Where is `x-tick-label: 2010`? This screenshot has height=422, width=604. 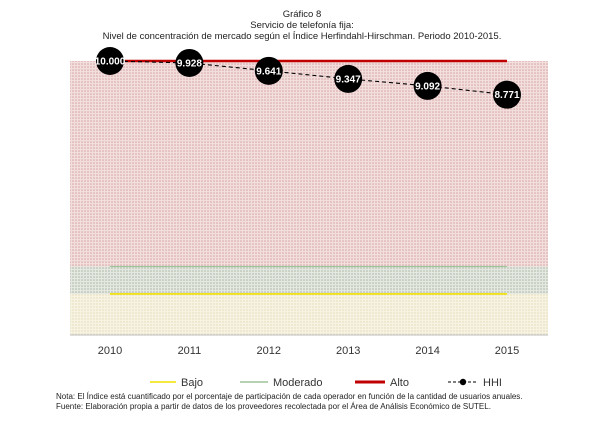
x-tick-label: 2010 is located at coordinates (110, 351).